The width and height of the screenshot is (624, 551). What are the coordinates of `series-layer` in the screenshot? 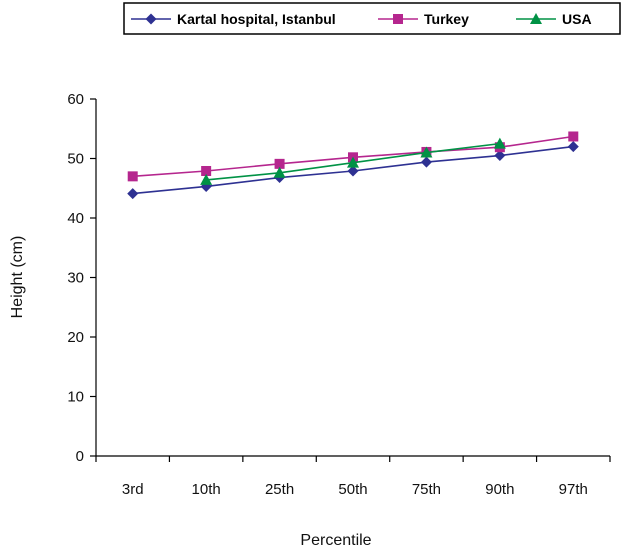 It's located at (353, 165).